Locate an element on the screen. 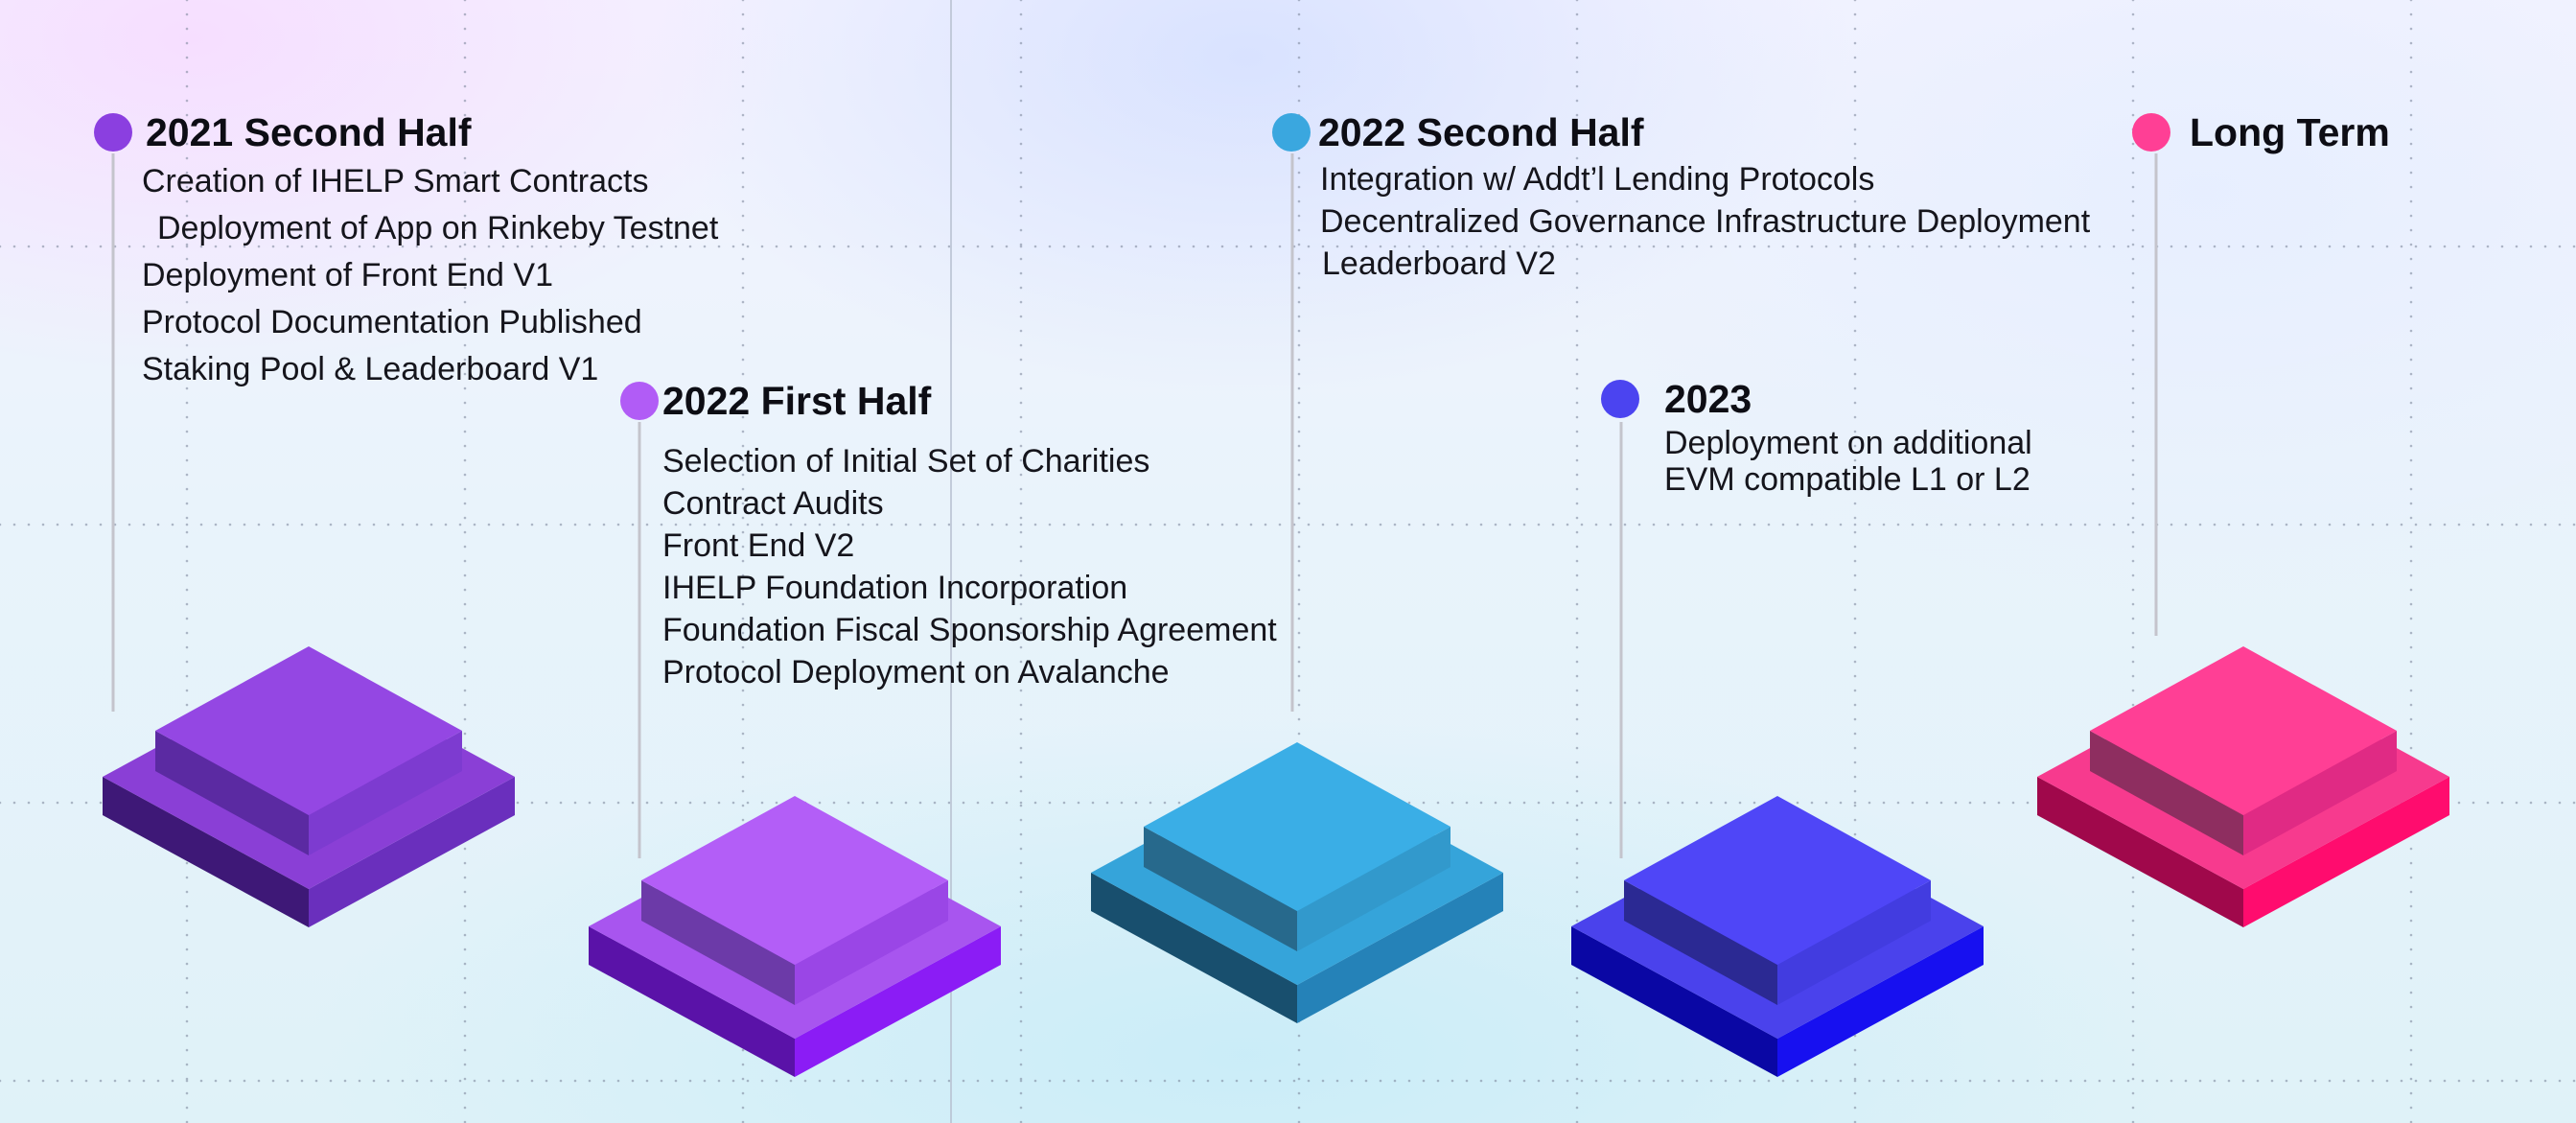 This screenshot has height=1123, width=2576. milestone-item: Protocol Documentation Published is located at coordinates (392, 322).